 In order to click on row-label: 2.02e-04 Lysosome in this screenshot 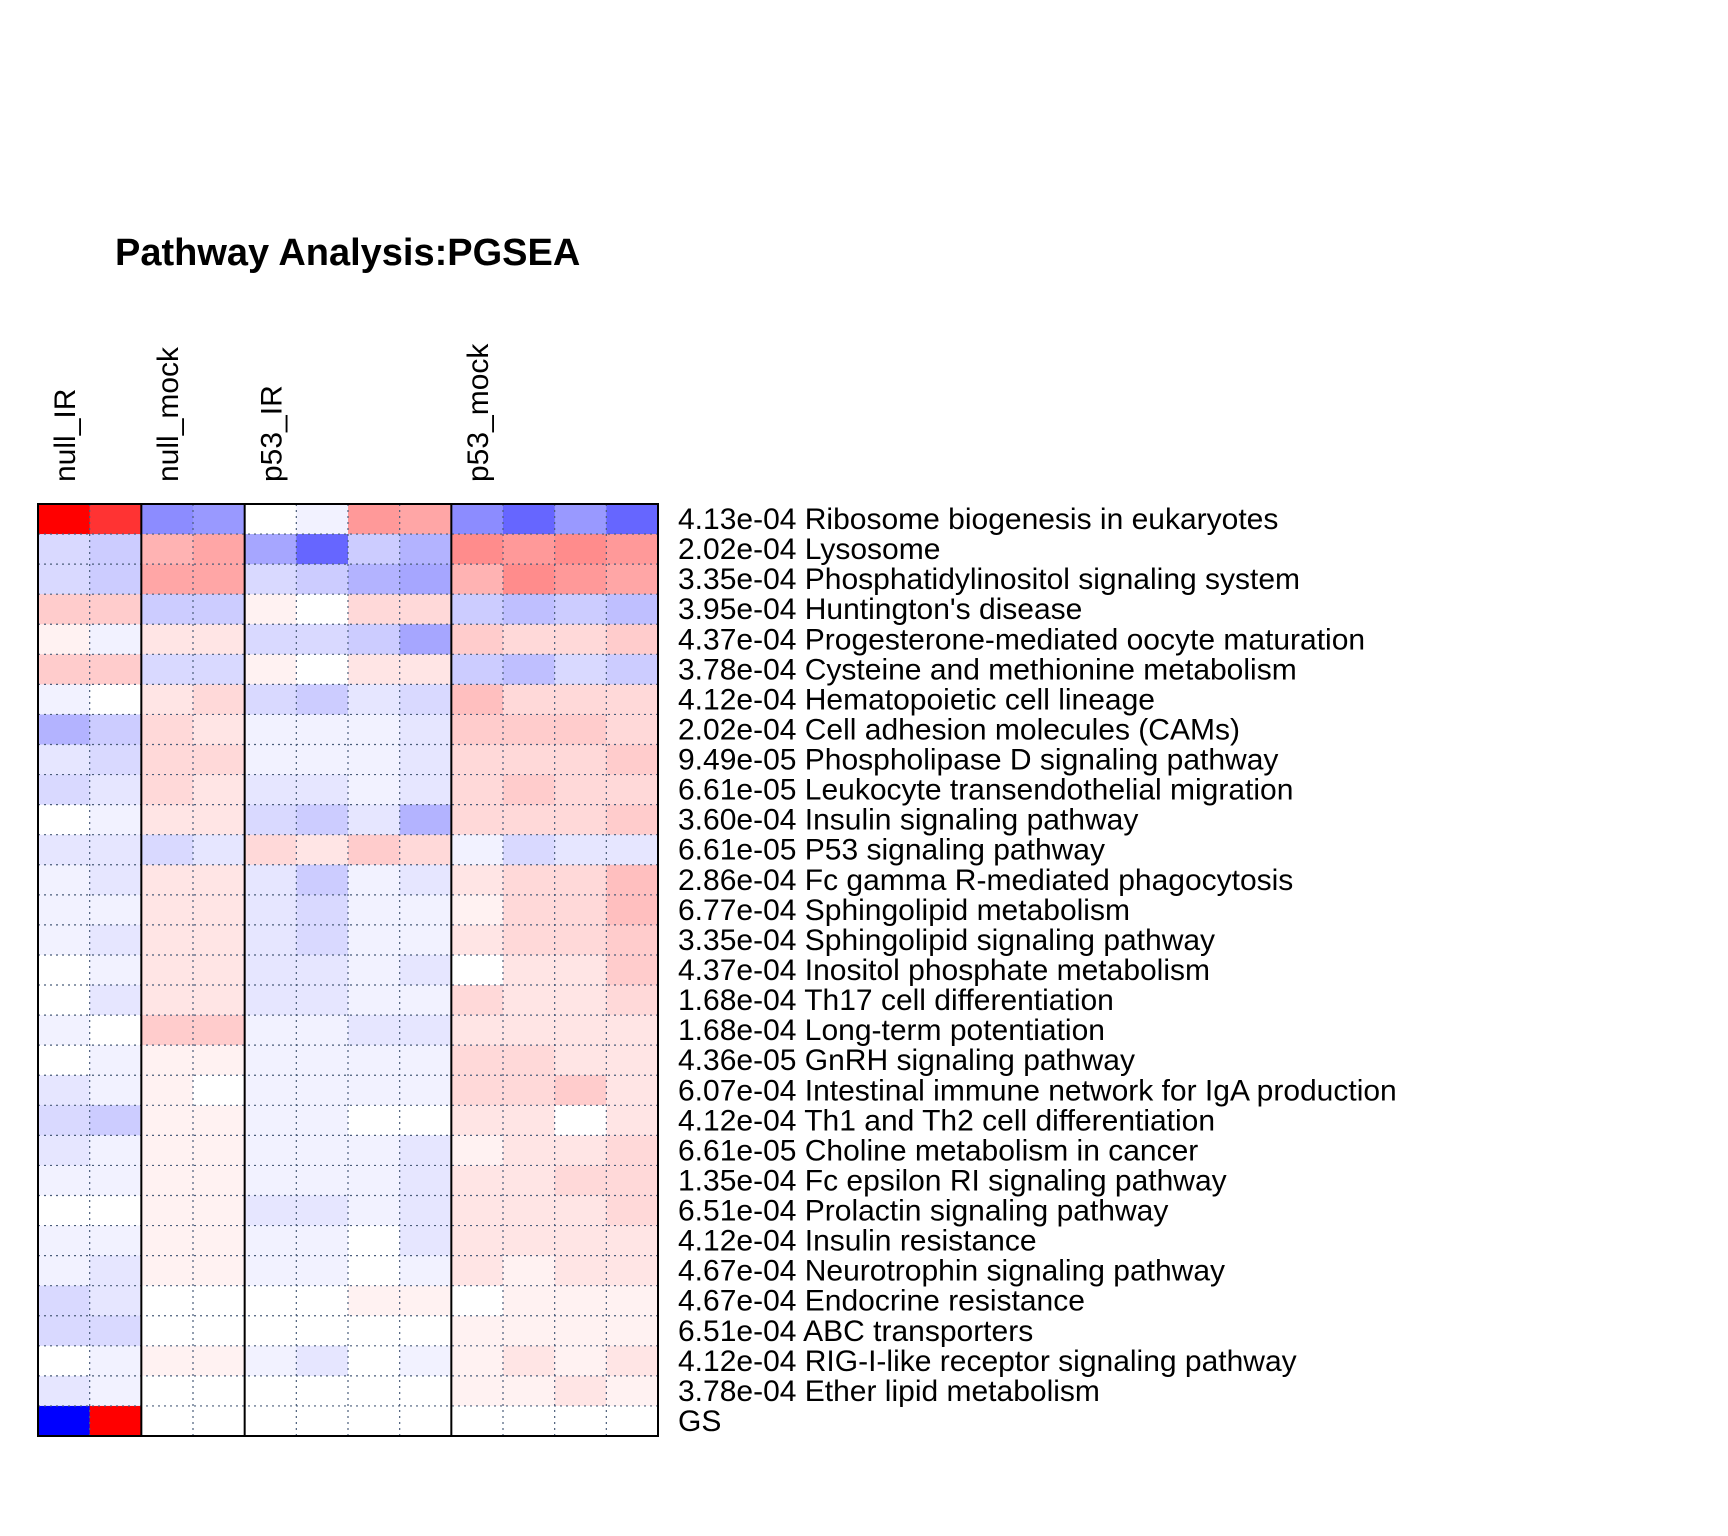, I will do `click(809, 549)`.